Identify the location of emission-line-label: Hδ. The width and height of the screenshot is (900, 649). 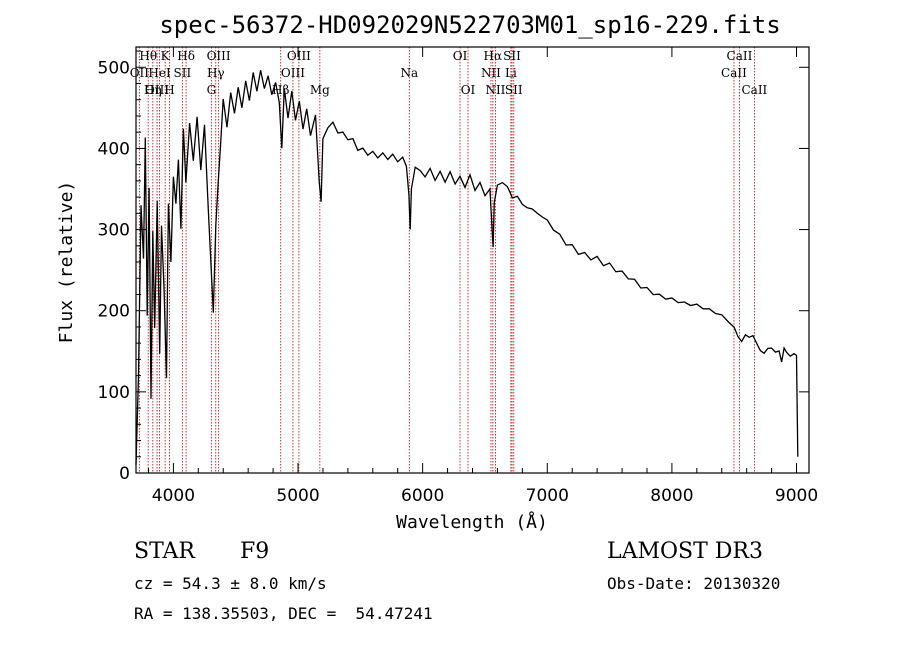
(186, 56).